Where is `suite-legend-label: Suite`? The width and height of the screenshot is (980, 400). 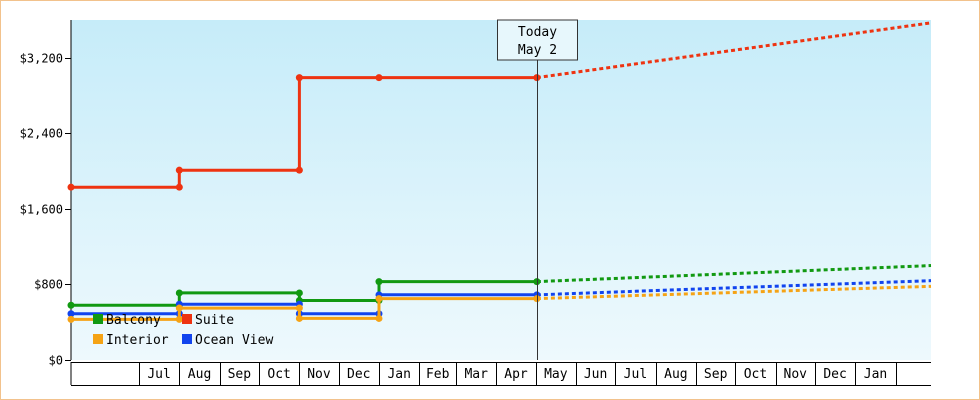
suite-legend-label: Suite is located at coordinates (214, 320).